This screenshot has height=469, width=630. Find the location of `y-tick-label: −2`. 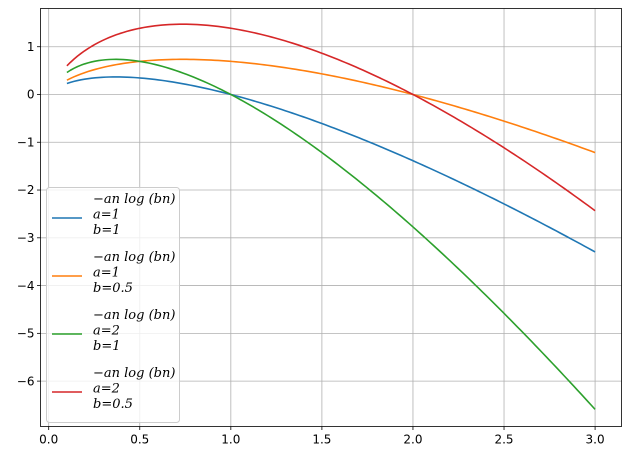

y-tick-label: −2 is located at coordinates (26, 190).